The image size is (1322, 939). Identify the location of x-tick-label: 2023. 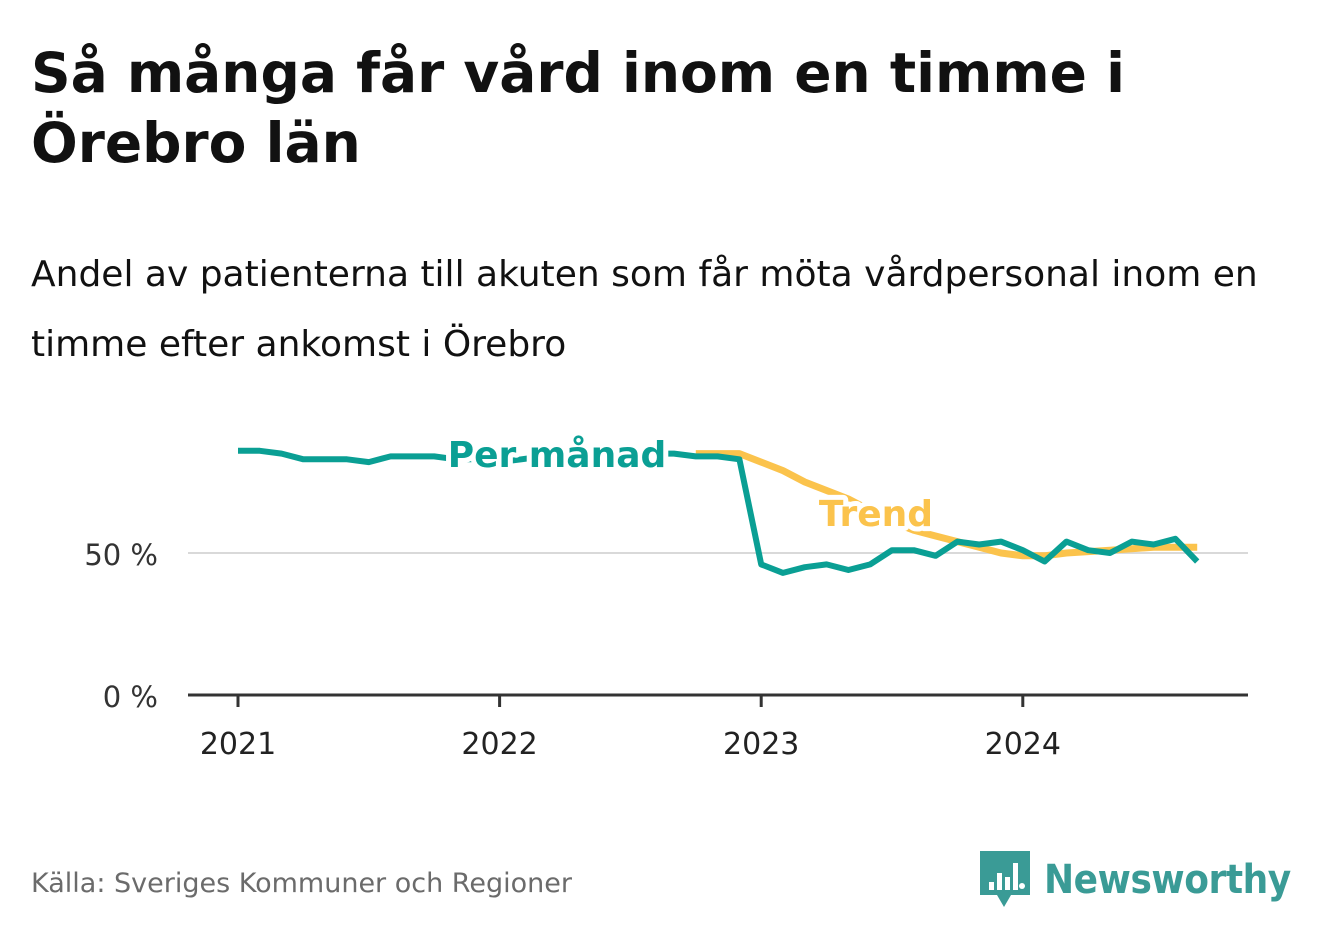
(761, 744).